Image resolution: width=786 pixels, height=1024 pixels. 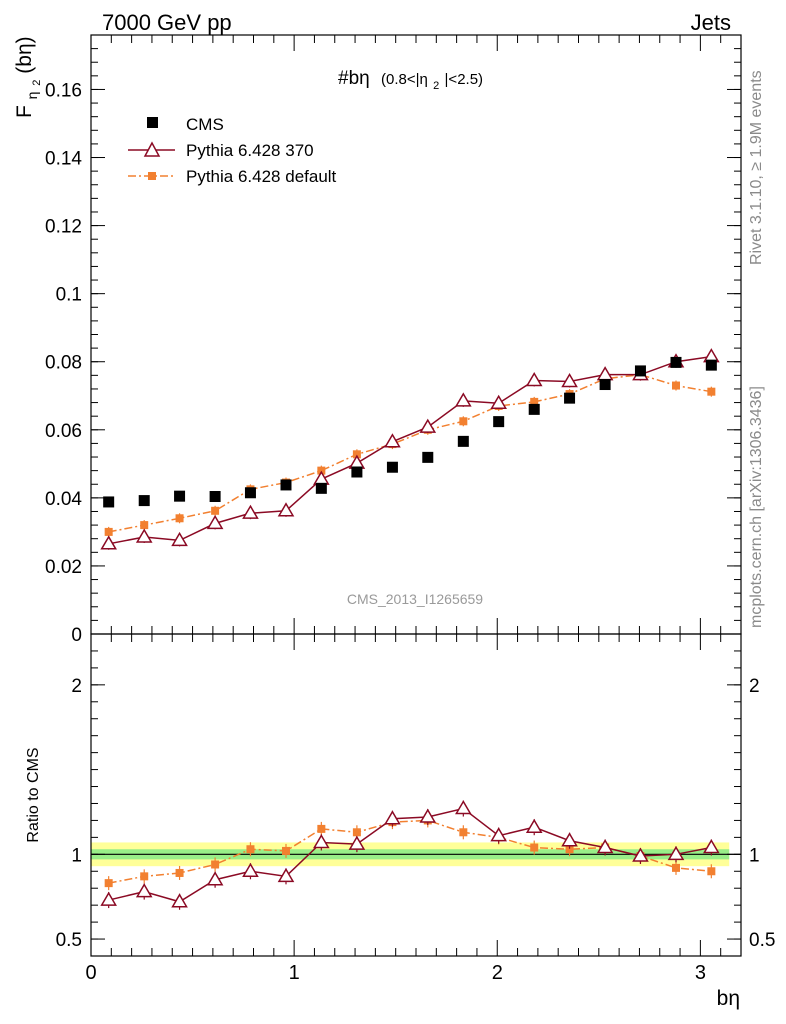 I want to click on legend-entry-pythia-370: Pythia 6.428 370, so click(x=221, y=150).